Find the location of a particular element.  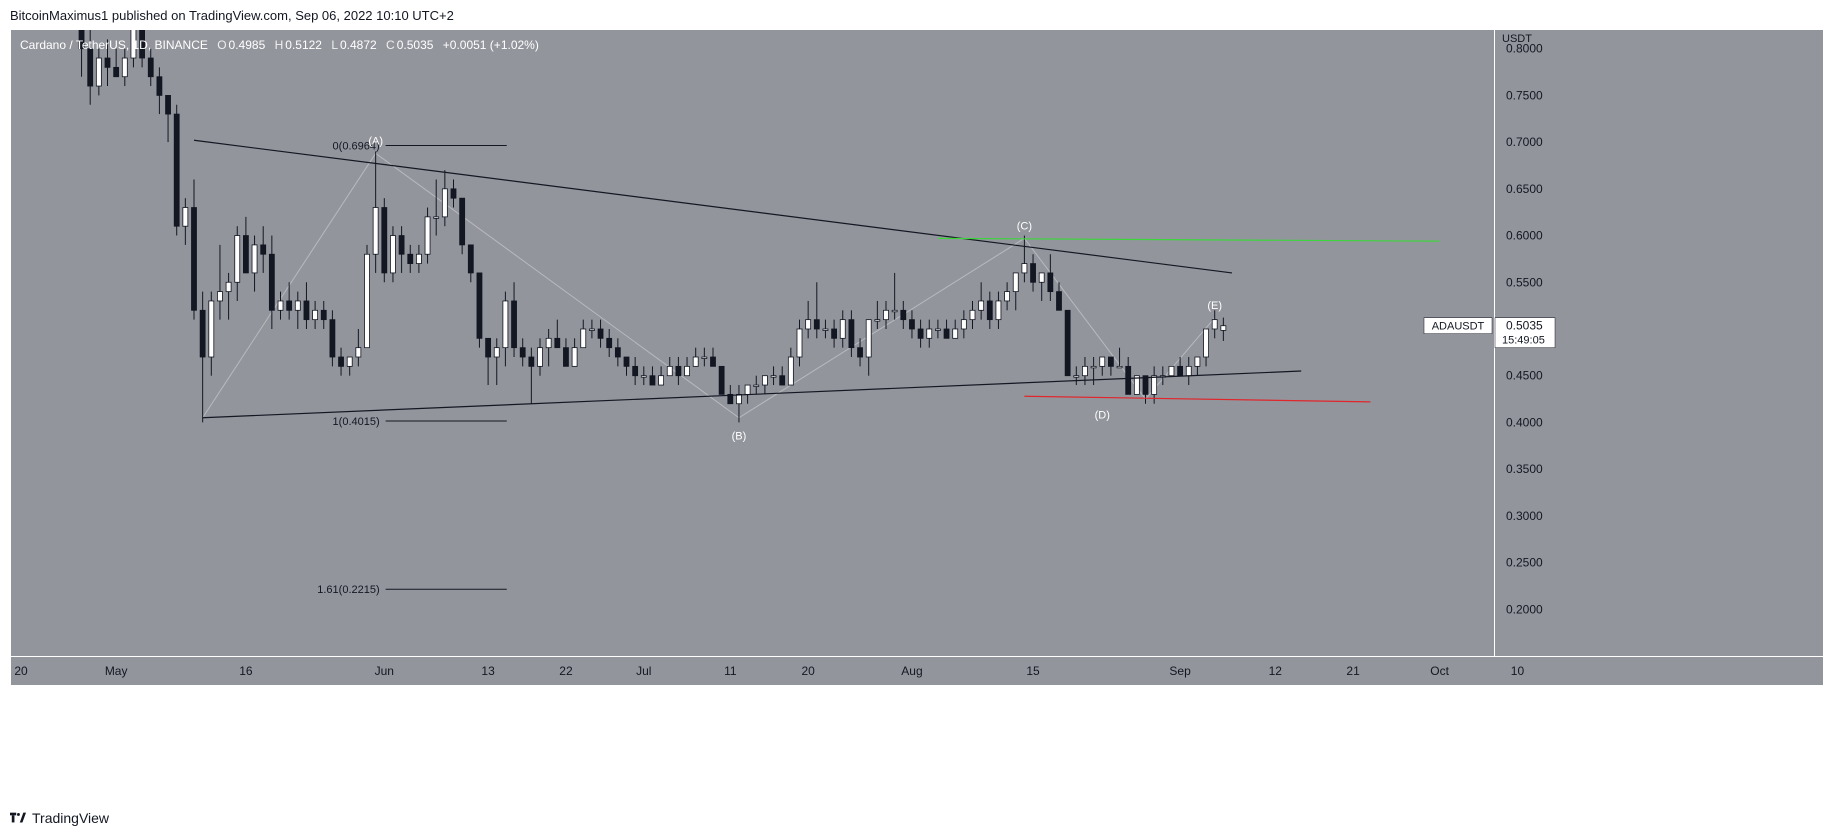

horizontal-support-line is located at coordinates (1197, 399).